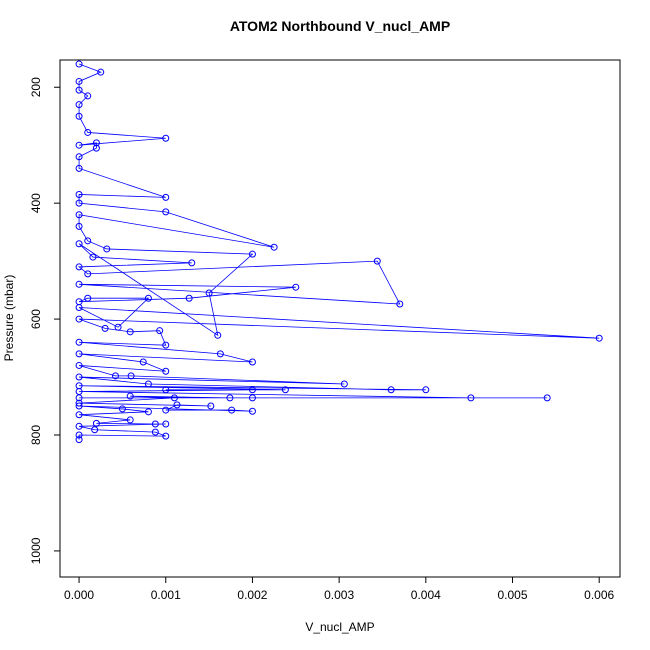  What do you see at coordinates (36, 319) in the screenshot?
I see `y-tick-label: 600` at bounding box center [36, 319].